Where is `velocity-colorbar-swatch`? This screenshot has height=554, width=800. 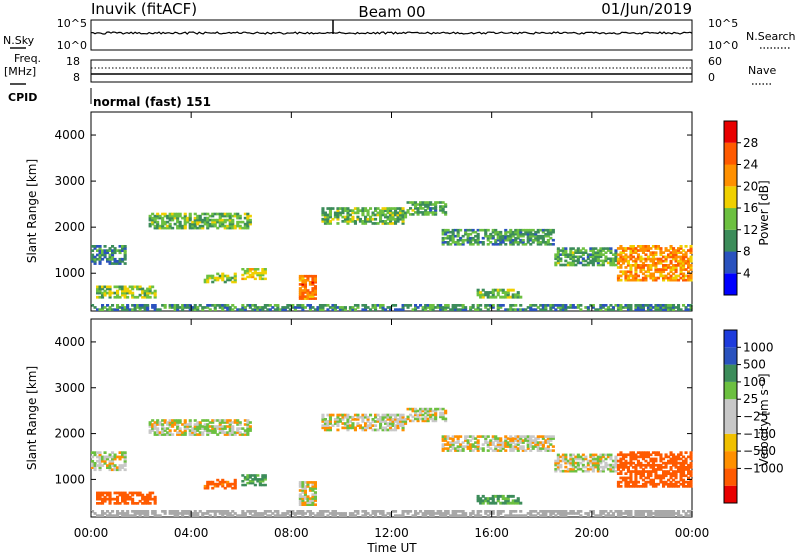
velocity-colorbar-swatch is located at coordinates (730, 477).